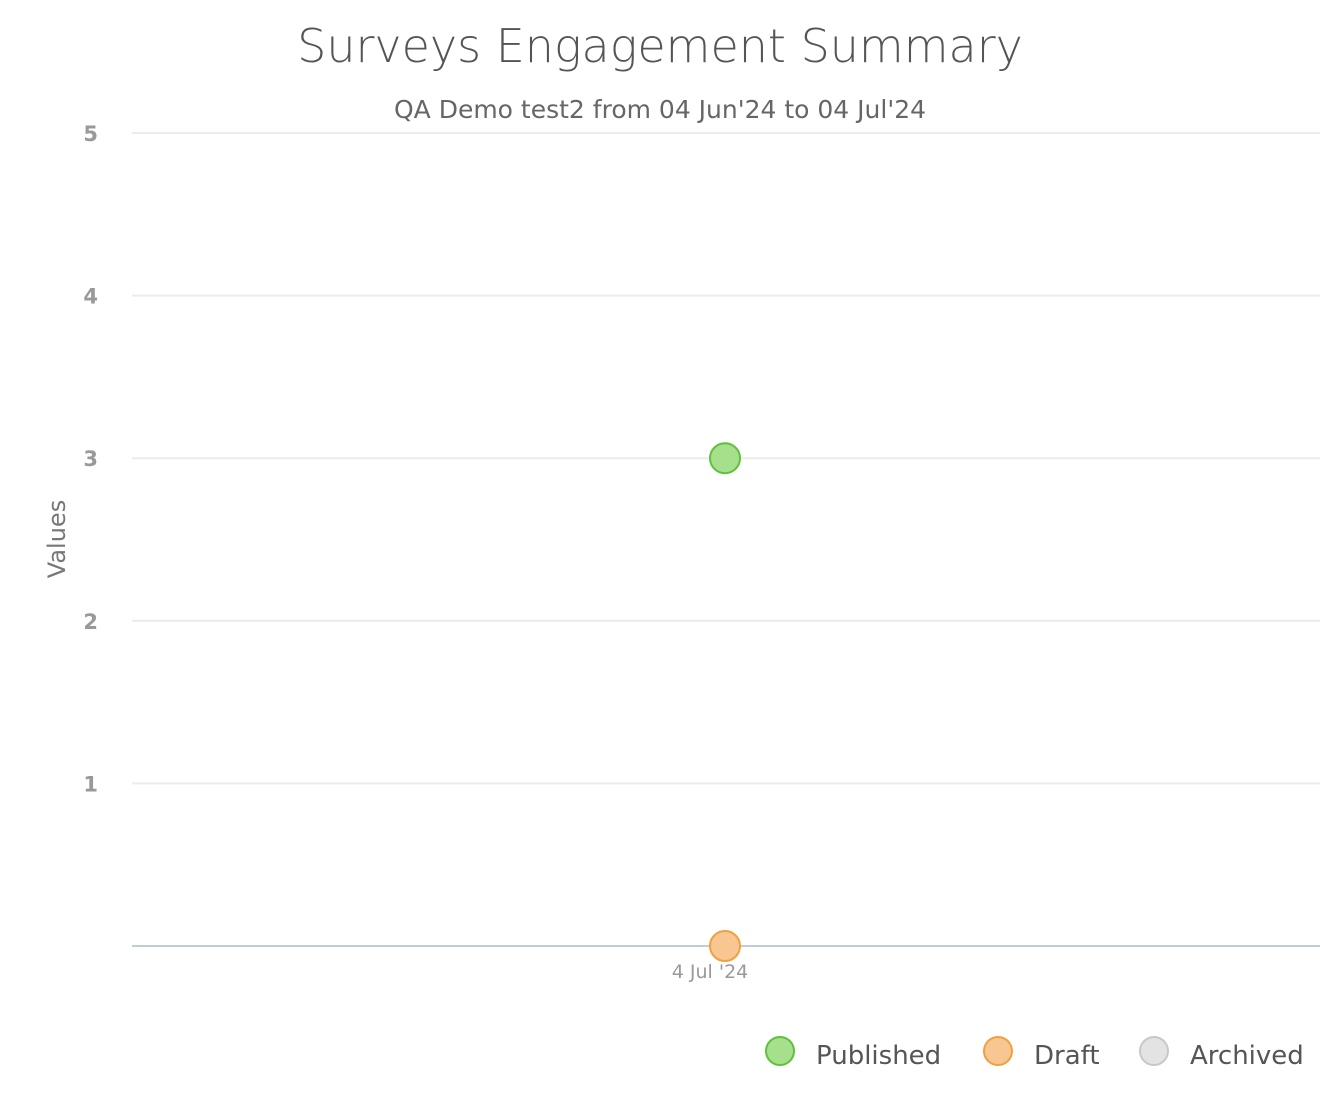 The image size is (1320, 1100). Describe the element at coordinates (780, 1051) in the screenshot. I see `legend-marker-published` at that location.